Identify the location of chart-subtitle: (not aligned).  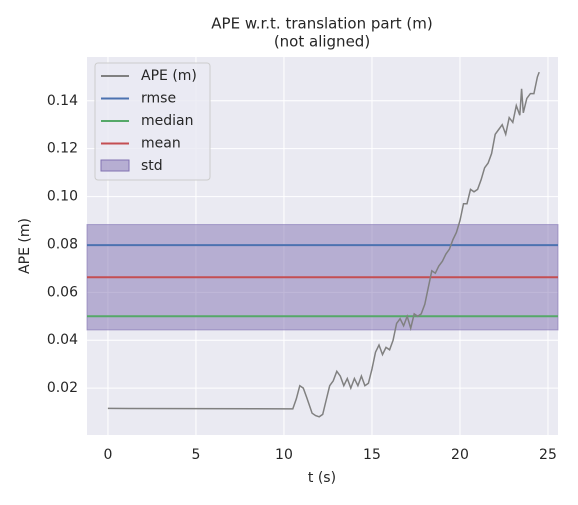
(322, 42).